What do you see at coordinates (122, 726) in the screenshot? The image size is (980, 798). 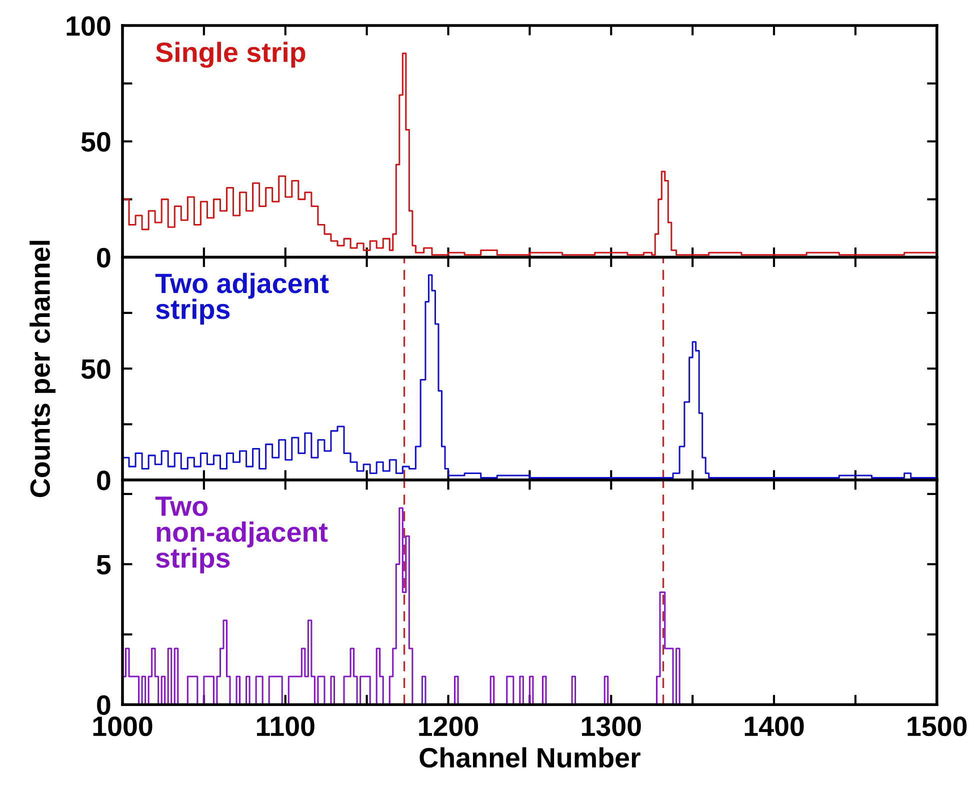 I see `x-tick-label: 1000` at bounding box center [122, 726].